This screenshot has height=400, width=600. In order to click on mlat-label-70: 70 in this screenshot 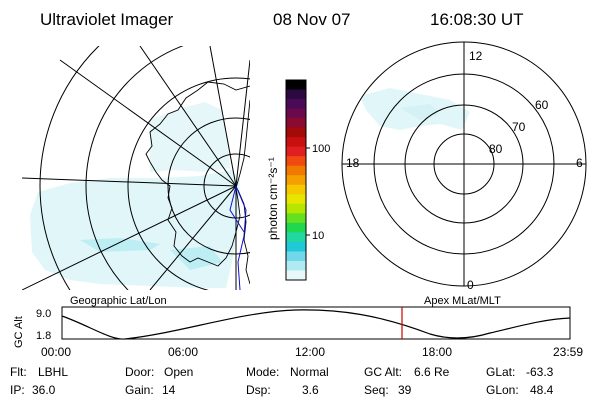, I will do `click(519, 127)`.